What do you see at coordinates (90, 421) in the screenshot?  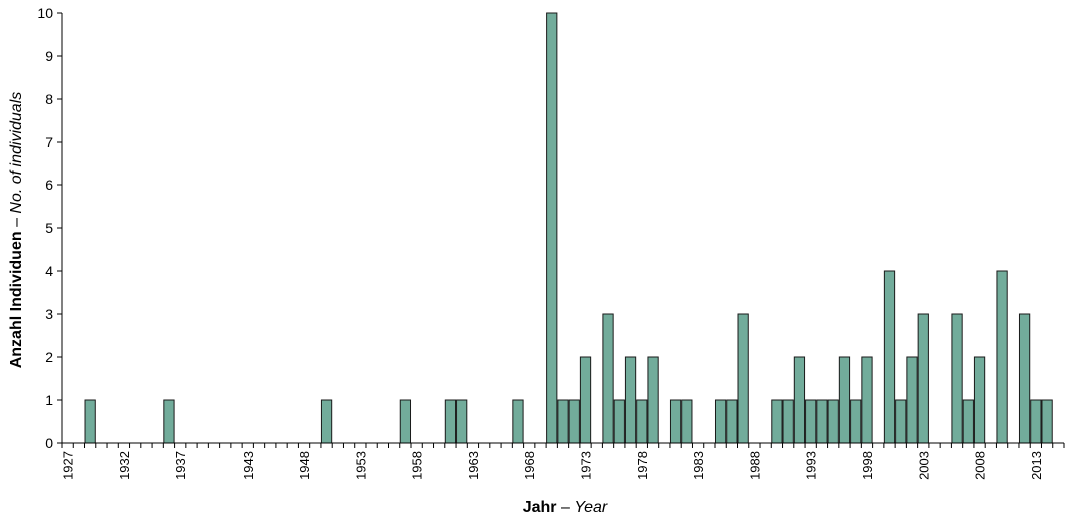 I see `bar-1929` at bounding box center [90, 421].